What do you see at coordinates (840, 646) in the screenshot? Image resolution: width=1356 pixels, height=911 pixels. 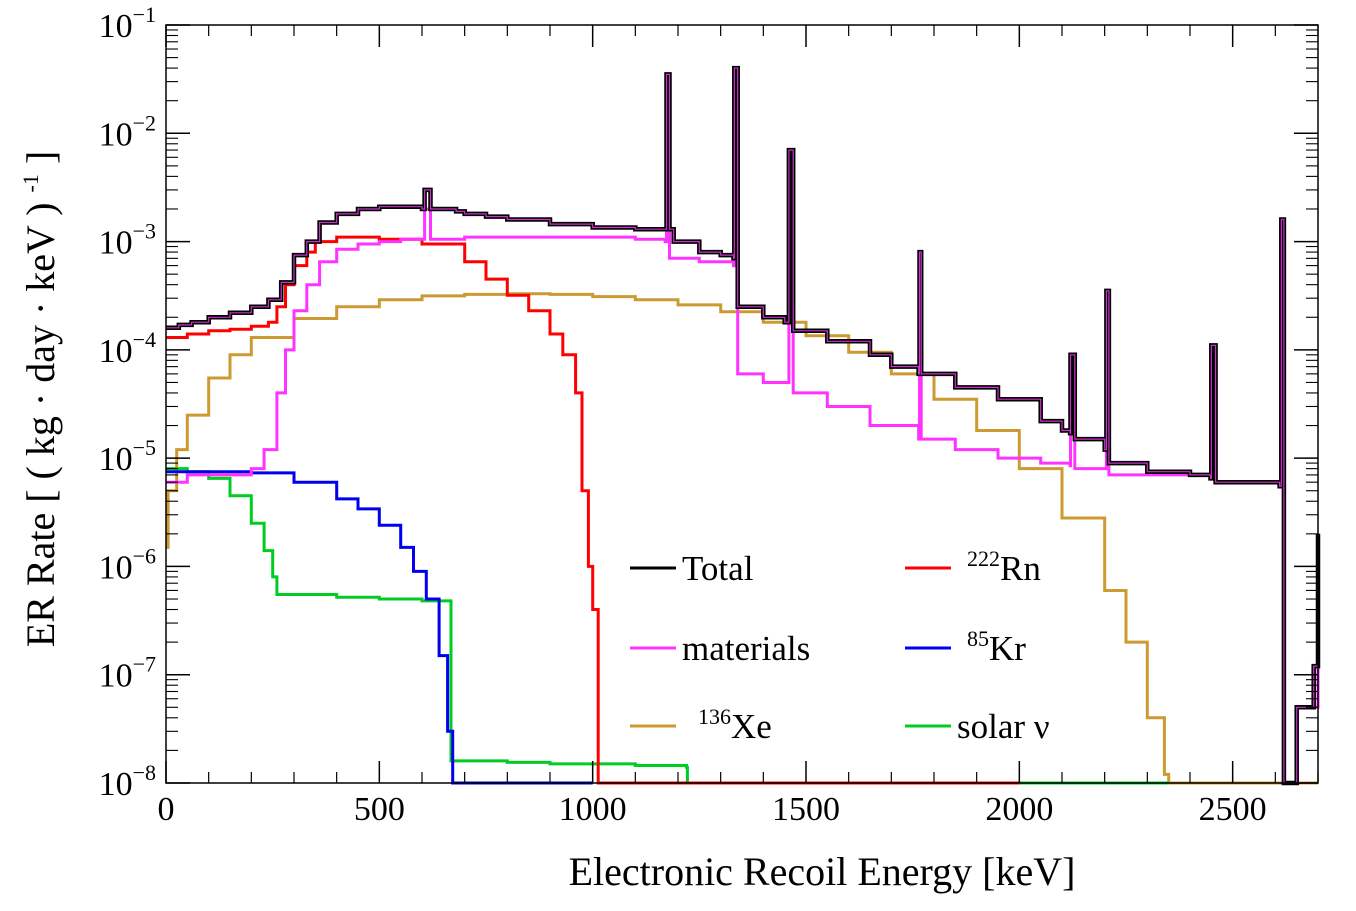 I see `legend: Total 222Rn materials 85Kr 136Xe solar ν` at bounding box center [840, 646].